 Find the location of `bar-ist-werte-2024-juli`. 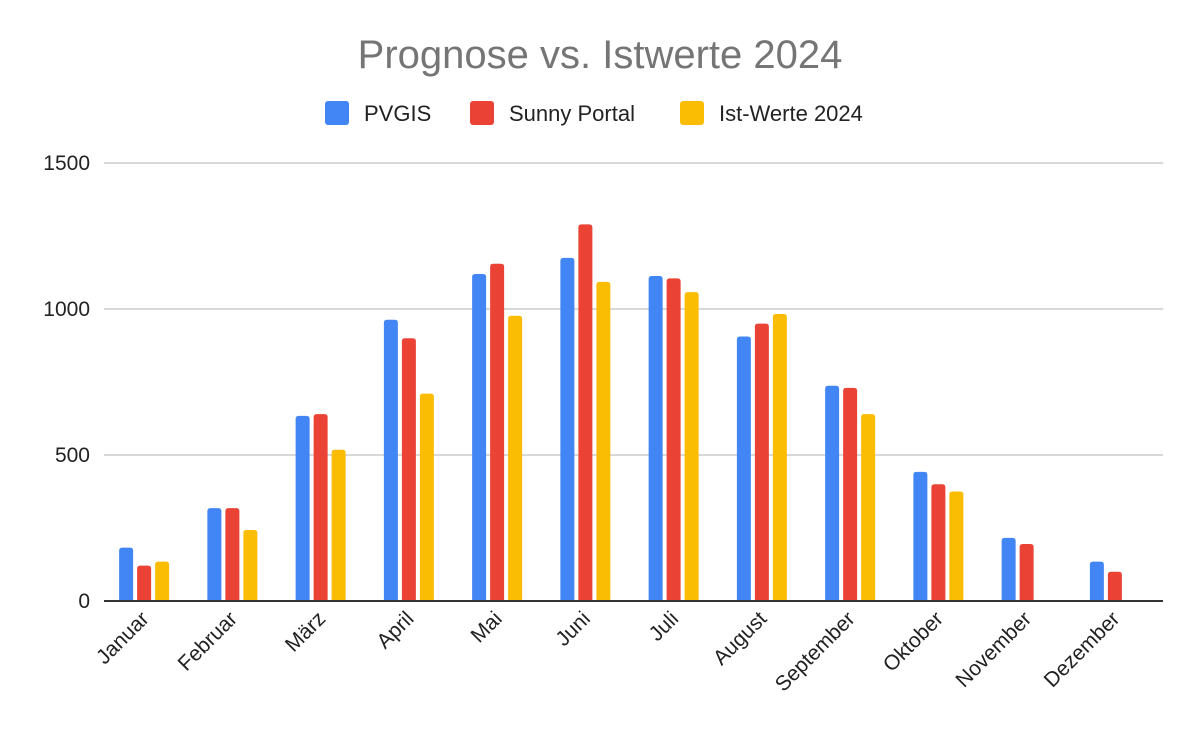

bar-ist-werte-2024-juli is located at coordinates (691, 446).